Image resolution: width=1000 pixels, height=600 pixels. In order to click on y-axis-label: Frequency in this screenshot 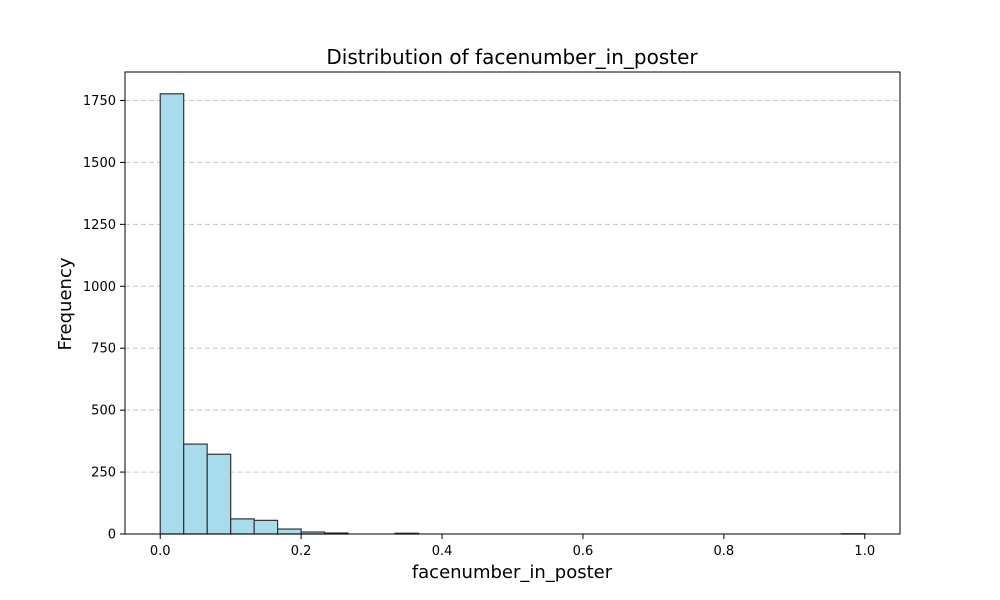, I will do `click(65, 303)`.